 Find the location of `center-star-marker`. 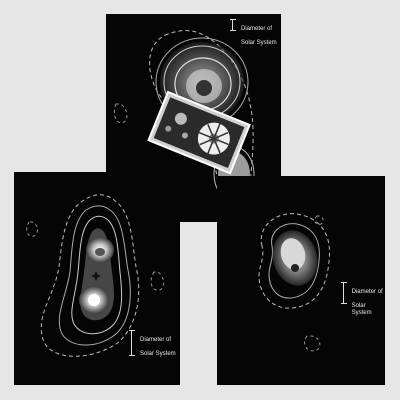

center-star-marker is located at coordinates (96, 276).